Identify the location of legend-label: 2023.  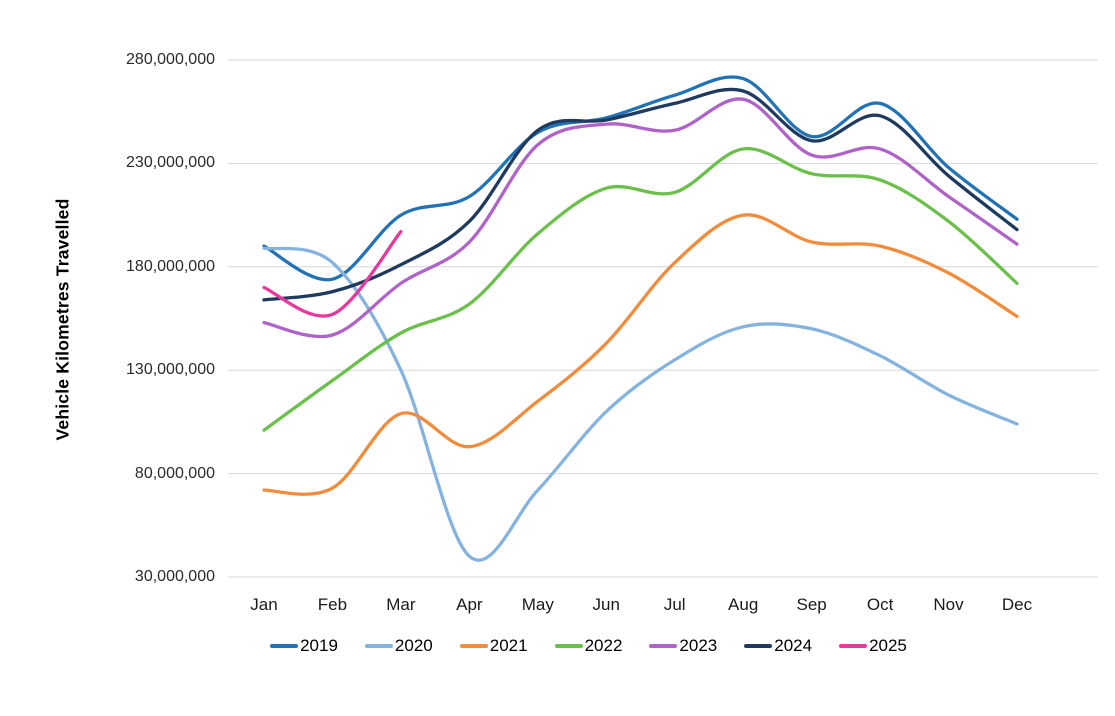
(698, 645).